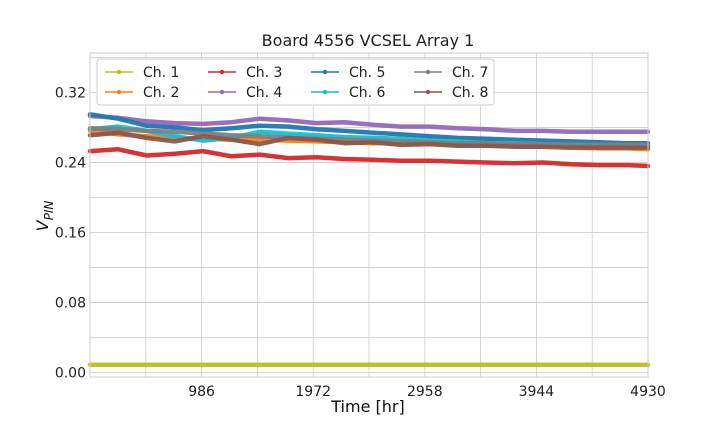 This screenshot has height=432, width=720. Describe the element at coordinates (313, 392) in the screenshot. I see `x-tick-label: 1972` at that location.